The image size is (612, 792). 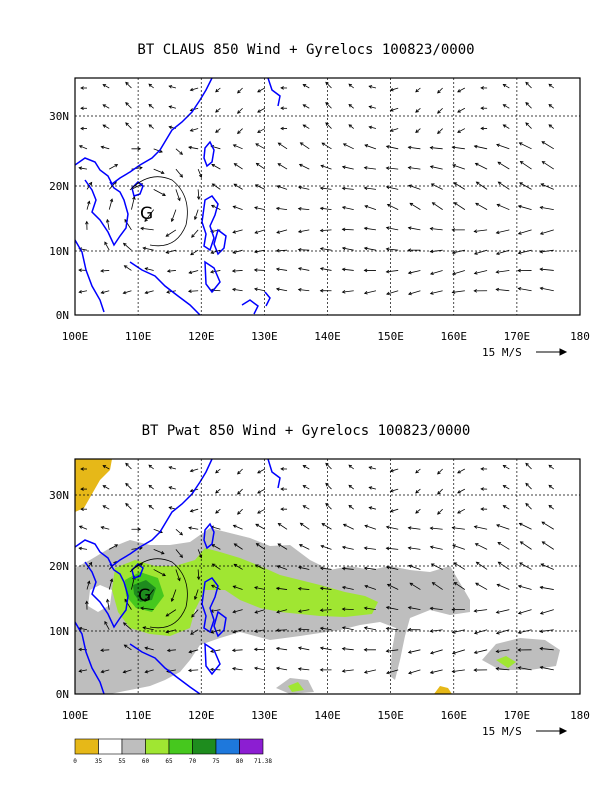 What do you see at coordinates (62, 315) in the screenshot?
I see `y-tick-label: 0N` at bounding box center [62, 315].